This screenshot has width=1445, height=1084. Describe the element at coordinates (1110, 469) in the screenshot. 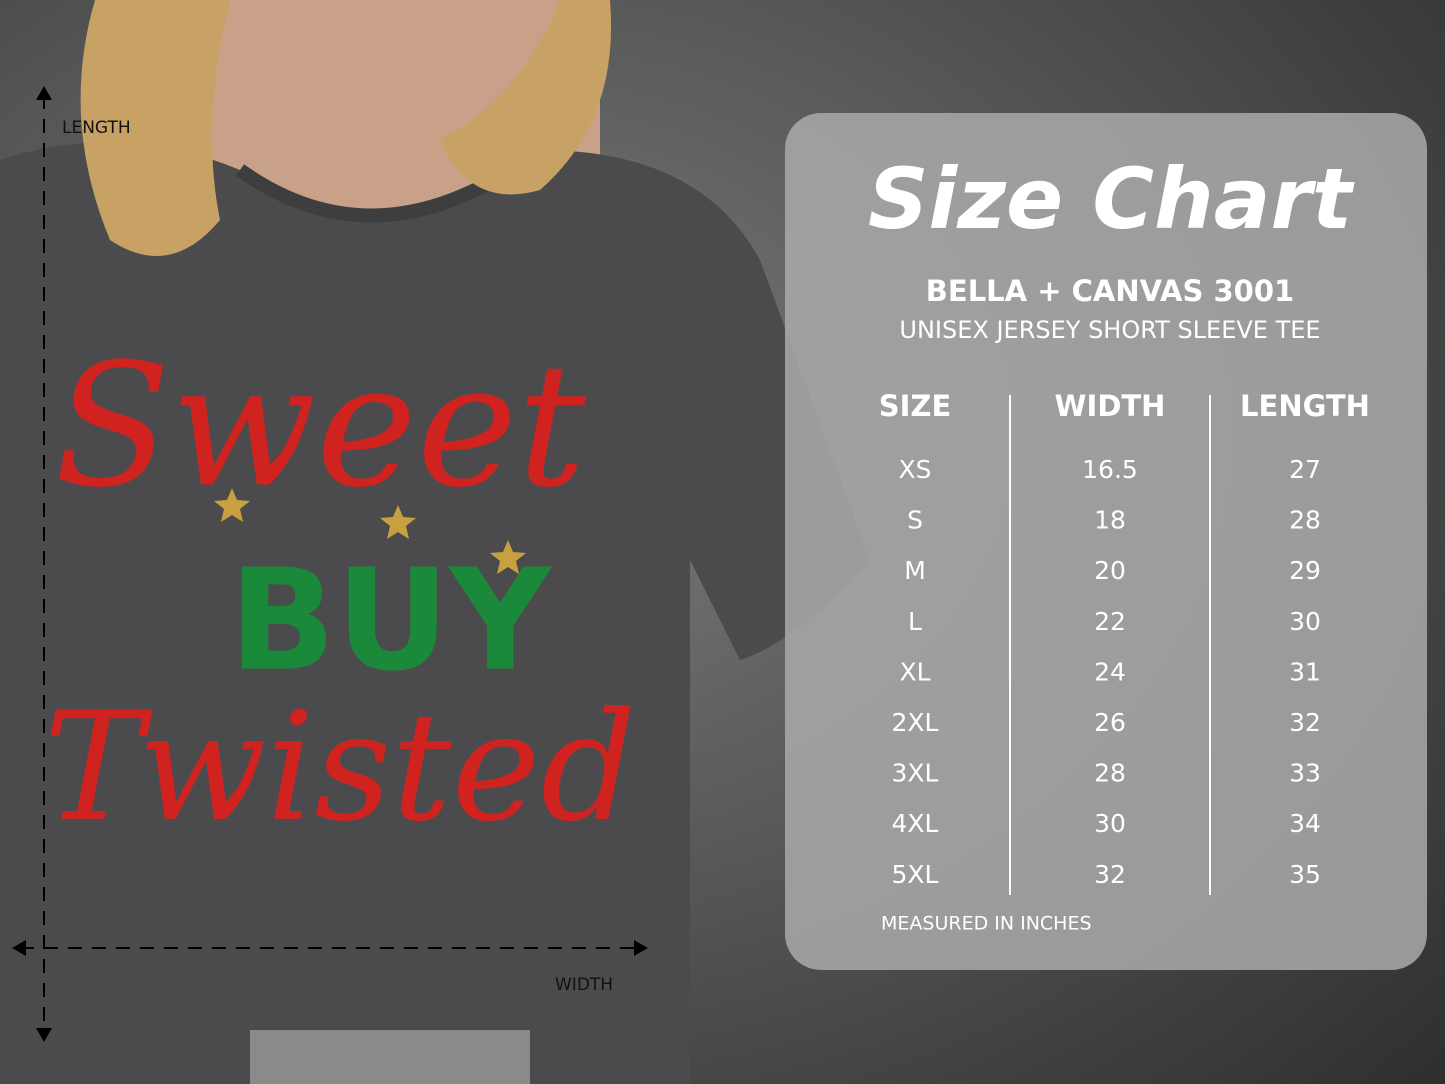

I see `table-cell: 16.5` at that location.